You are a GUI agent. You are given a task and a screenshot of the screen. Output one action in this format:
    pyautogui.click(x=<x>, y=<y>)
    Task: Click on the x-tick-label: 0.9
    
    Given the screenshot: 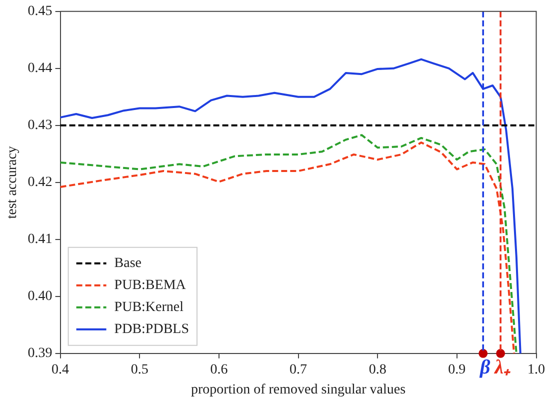 What is the action you would take?
    pyautogui.click(x=457, y=370)
    